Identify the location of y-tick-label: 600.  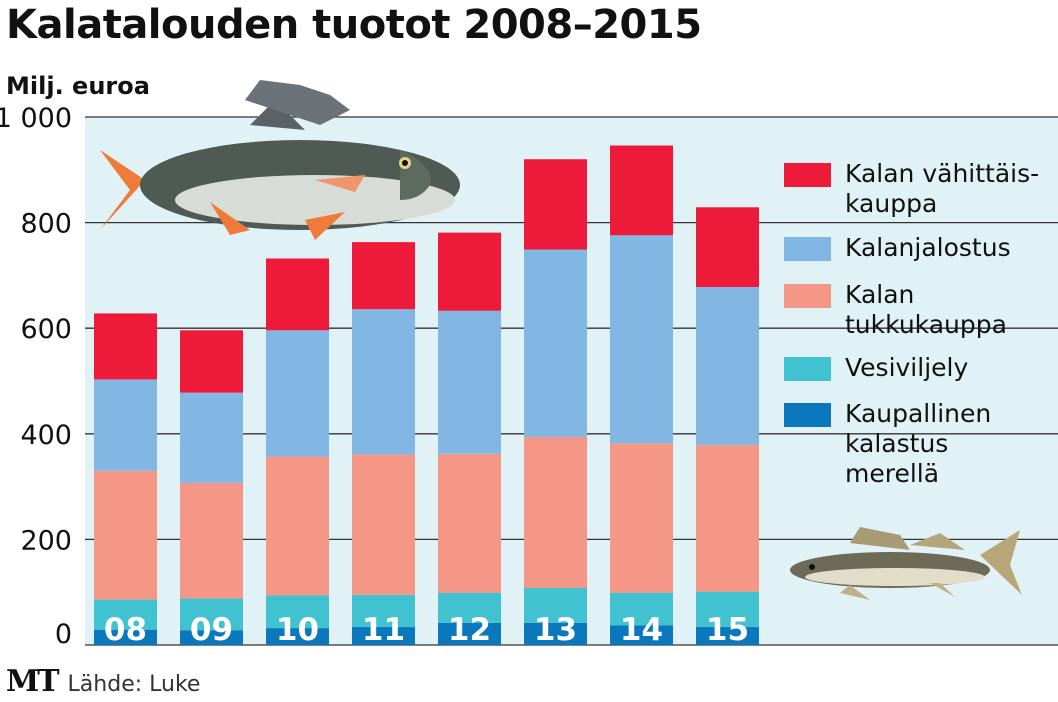
(46, 329).